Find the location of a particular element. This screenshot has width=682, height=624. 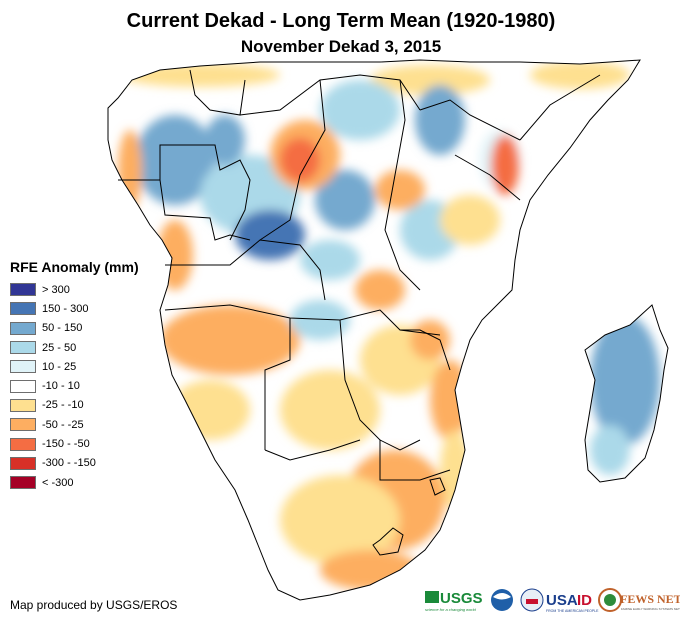

legend-label: < -300 is located at coordinates (58, 482).